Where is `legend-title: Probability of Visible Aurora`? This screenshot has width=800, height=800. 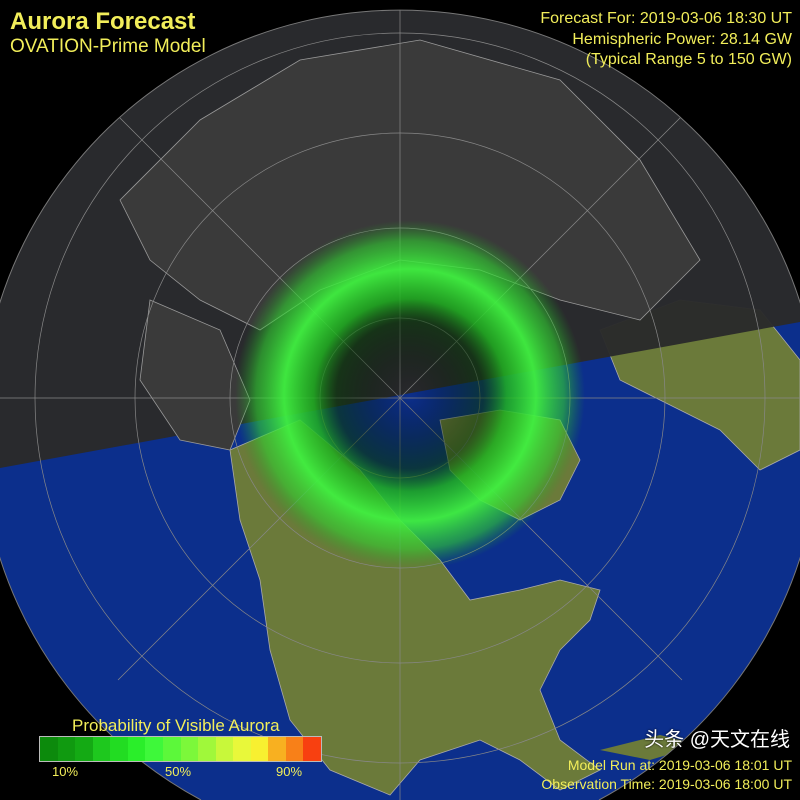
legend-title: Probability of Visible Aurora is located at coordinates (176, 725).